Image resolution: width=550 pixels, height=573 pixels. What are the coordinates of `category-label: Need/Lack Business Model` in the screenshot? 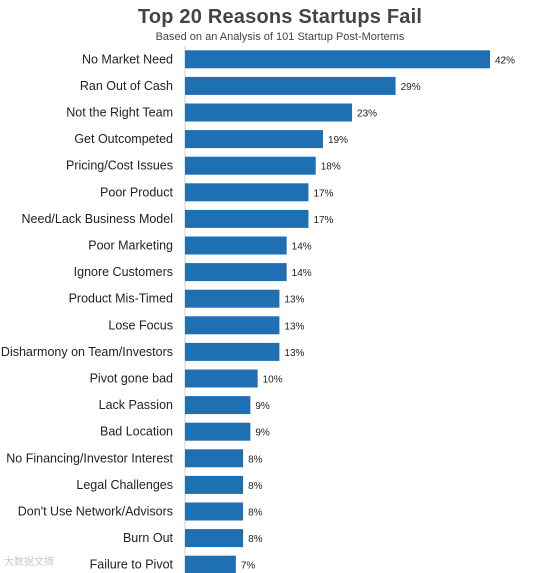 It's located at (97, 219).